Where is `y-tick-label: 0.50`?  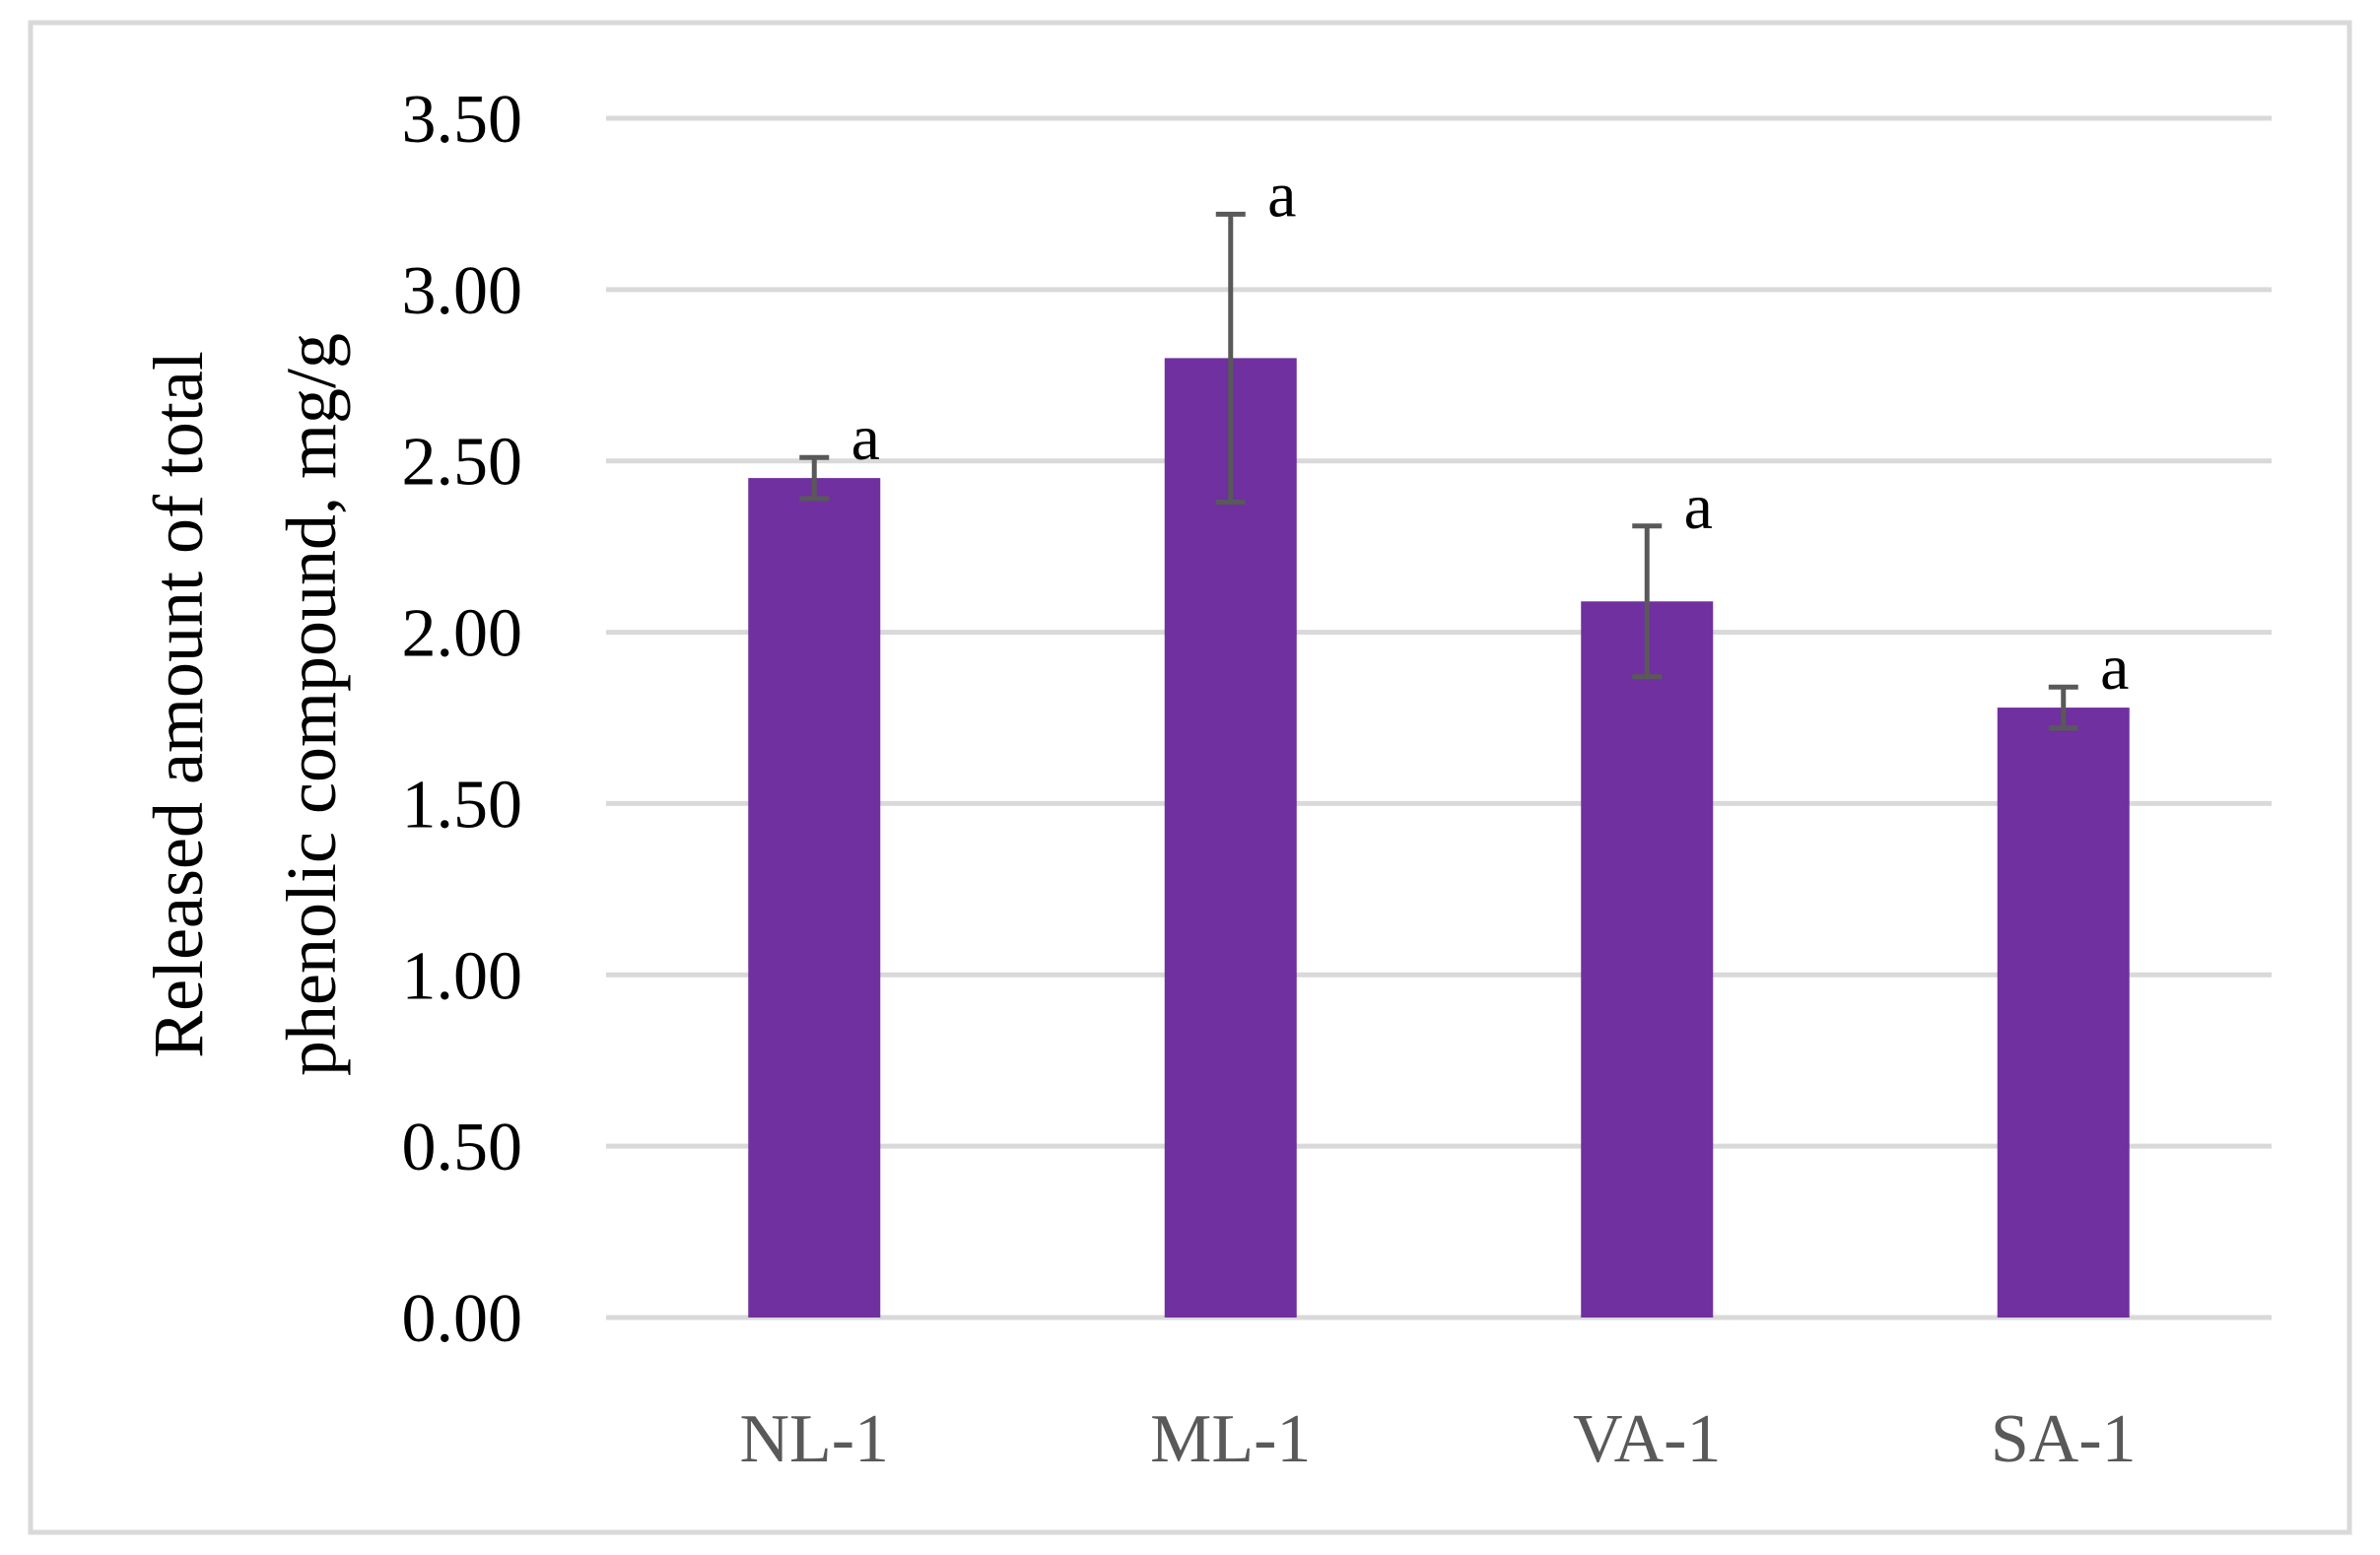
y-tick-label: 0.50 is located at coordinates (462, 1147).